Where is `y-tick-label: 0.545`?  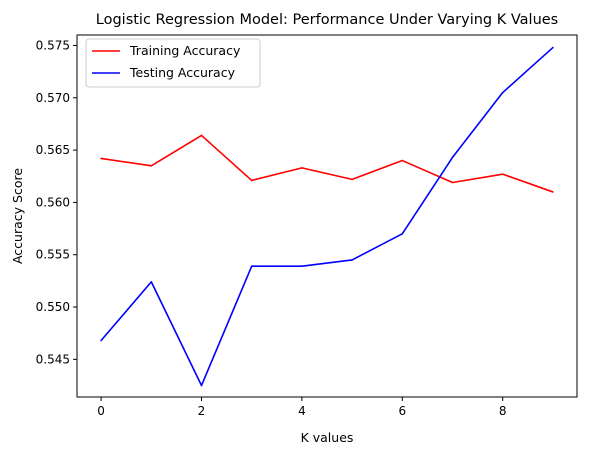
y-tick-label: 0.545 is located at coordinates (53, 359).